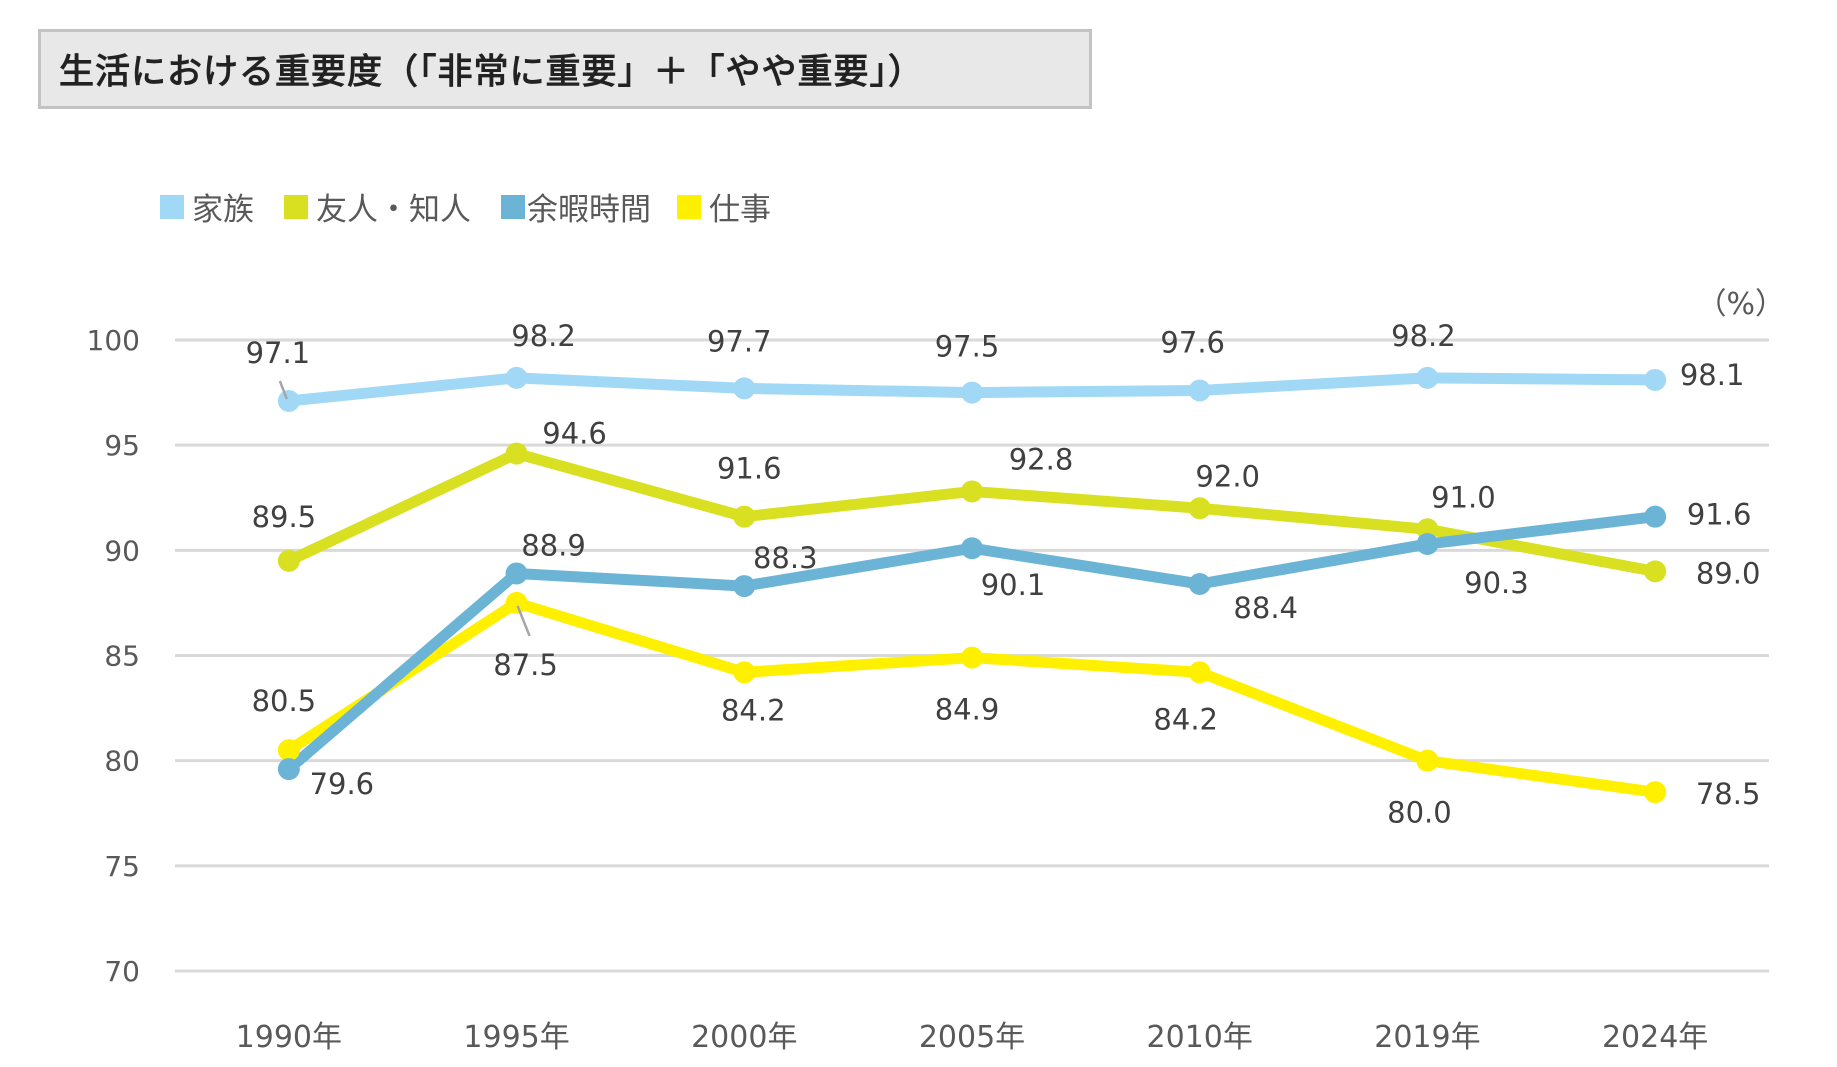 This screenshot has width=1837, height=1067. I want to click on legend-item-family: 家族, so click(207, 206).